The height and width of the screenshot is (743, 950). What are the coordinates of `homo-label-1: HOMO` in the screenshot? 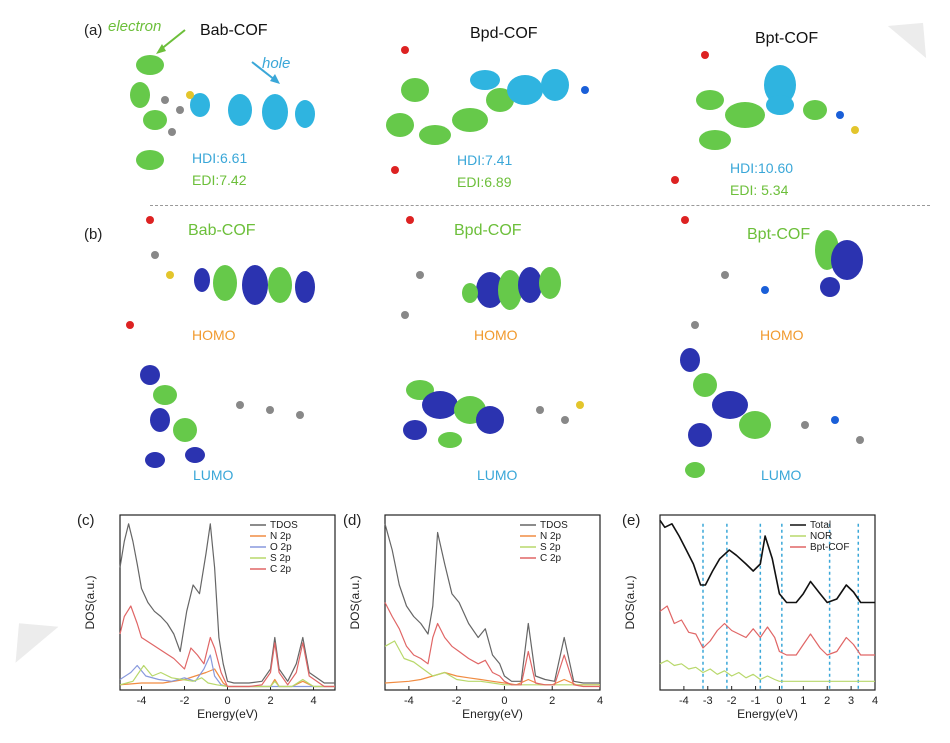 It's located at (214, 335).